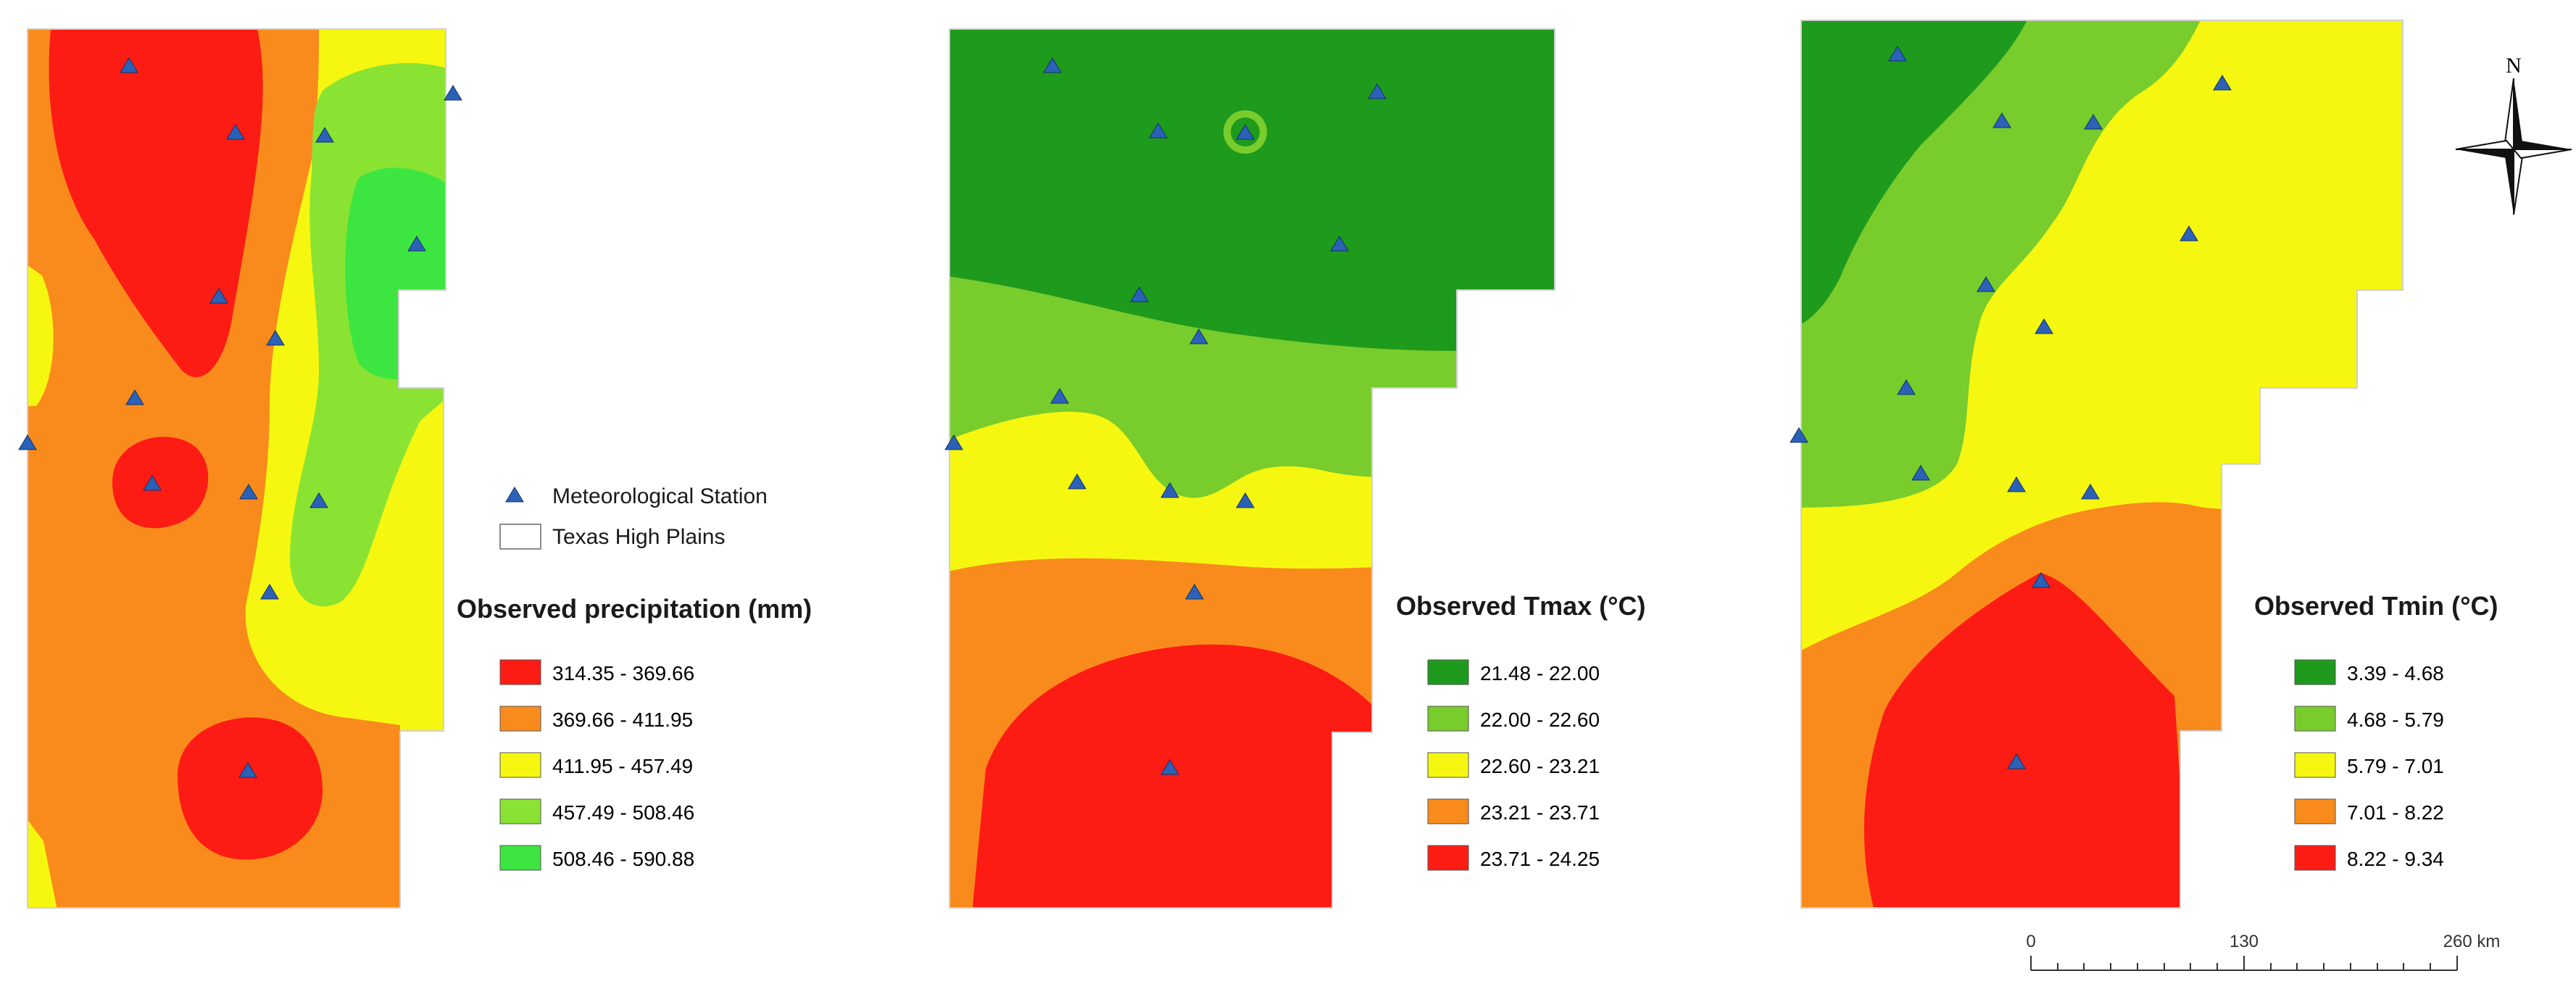 Image resolution: width=2576 pixels, height=992 pixels. What do you see at coordinates (2395, 719) in the screenshot?
I see `legend-label: 4.68 - 5.79` at bounding box center [2395, 719].